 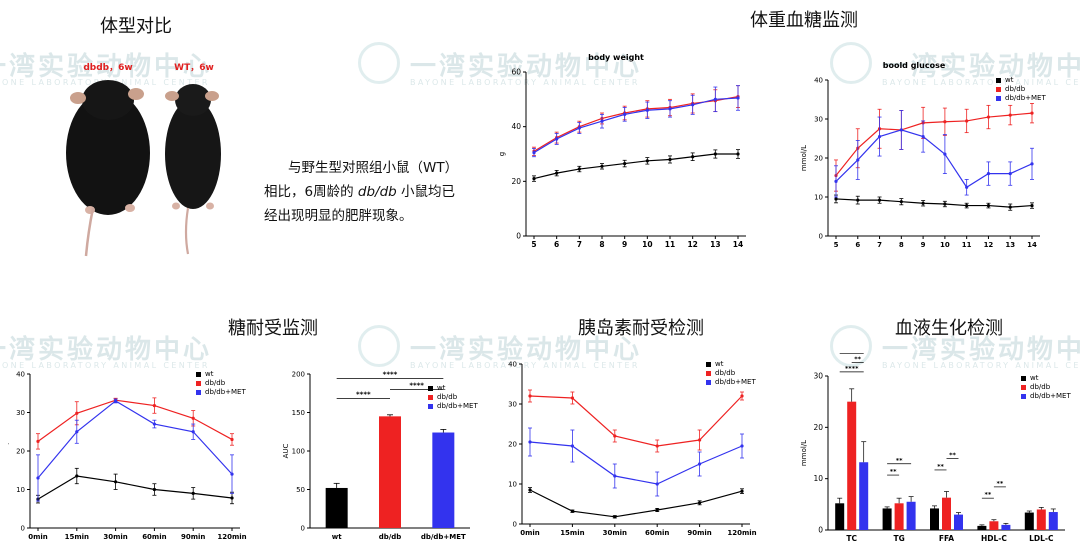 I want to click on bar-dbdb, so click(x=852, y=465).